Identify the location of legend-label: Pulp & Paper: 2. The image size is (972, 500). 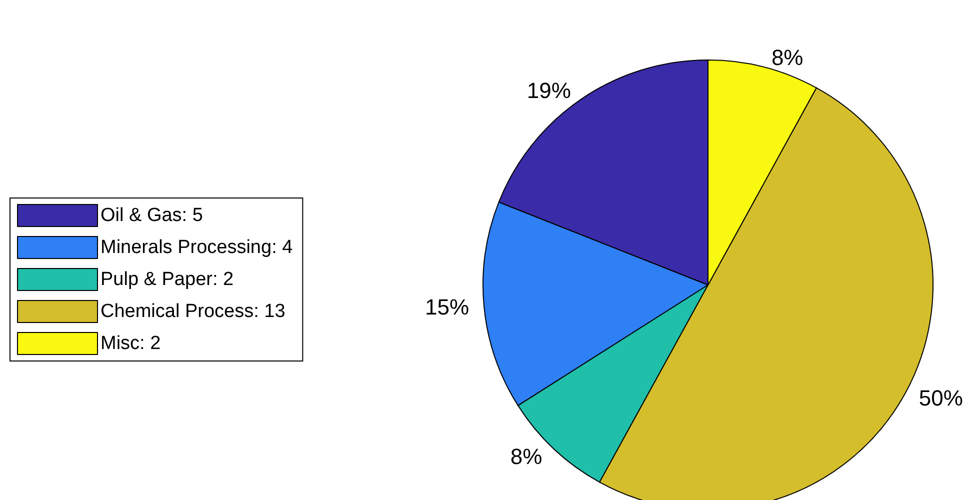
(167, 279).